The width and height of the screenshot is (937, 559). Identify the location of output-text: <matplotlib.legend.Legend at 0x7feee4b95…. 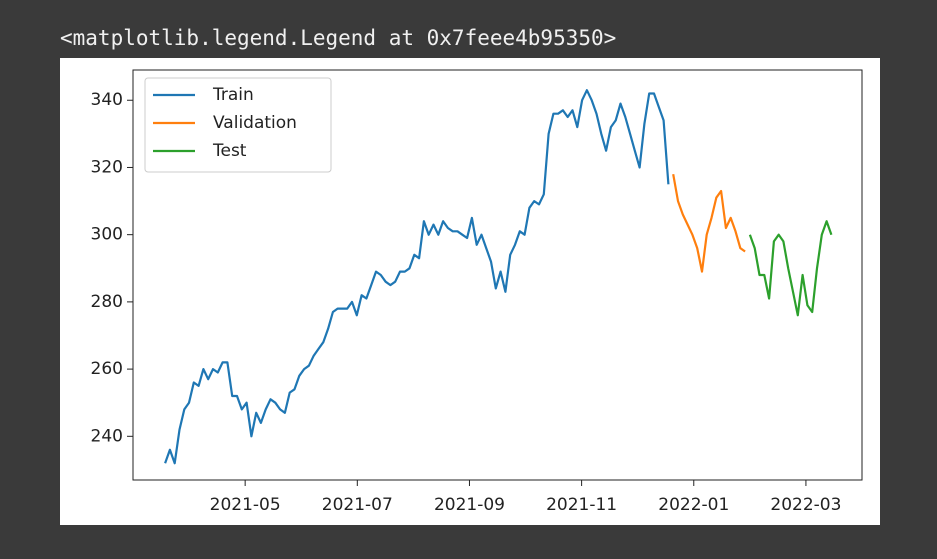
(338, 38).